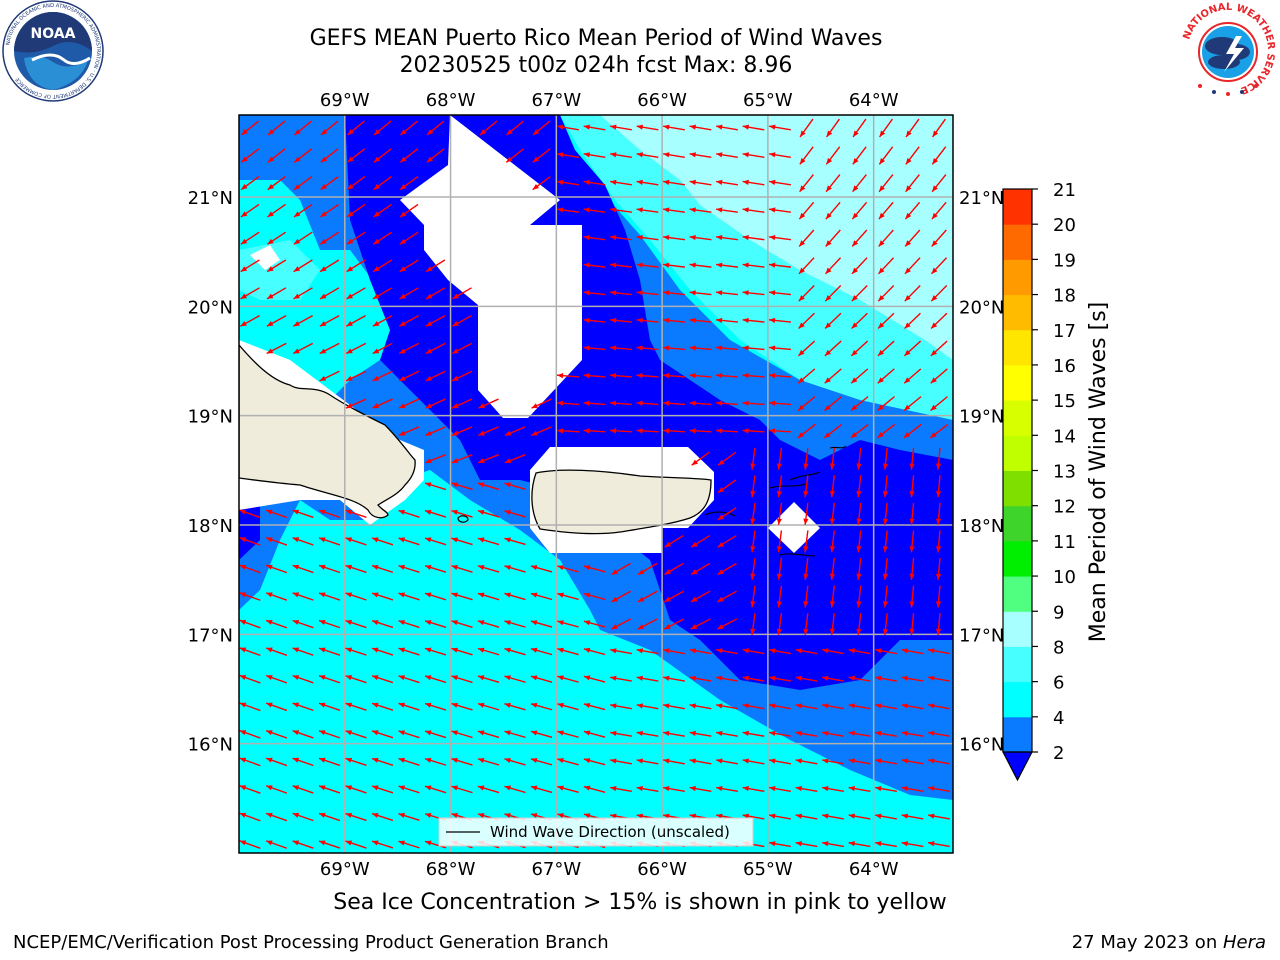  Describe the element at coordinates (556, 100) in the screenshot. I see `lon-label-top: 67°W` at that location.